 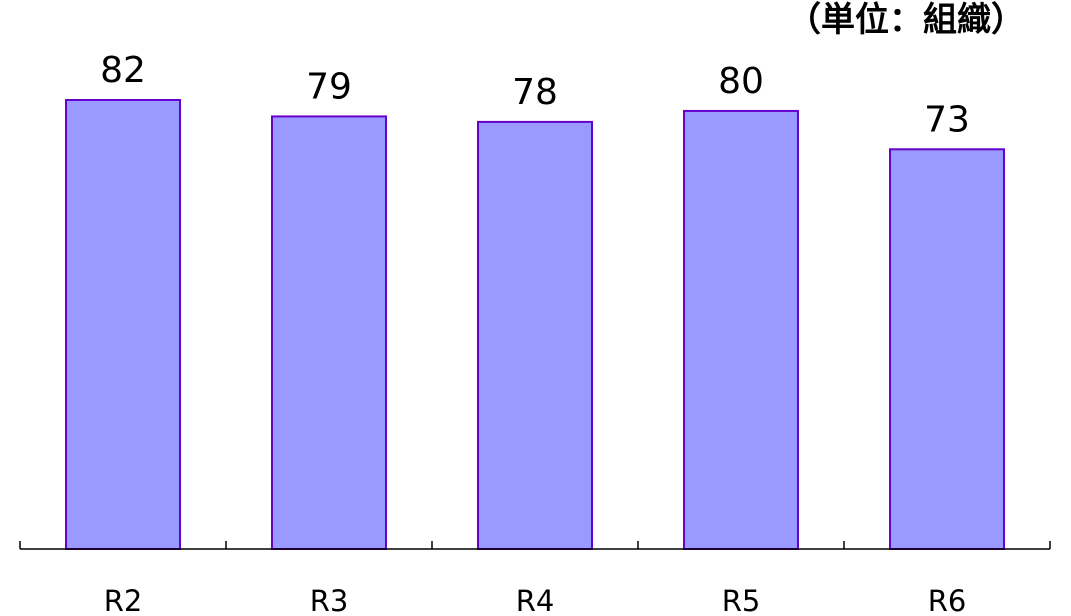 I want to click on bar-R2, so click(x=123, y=324).